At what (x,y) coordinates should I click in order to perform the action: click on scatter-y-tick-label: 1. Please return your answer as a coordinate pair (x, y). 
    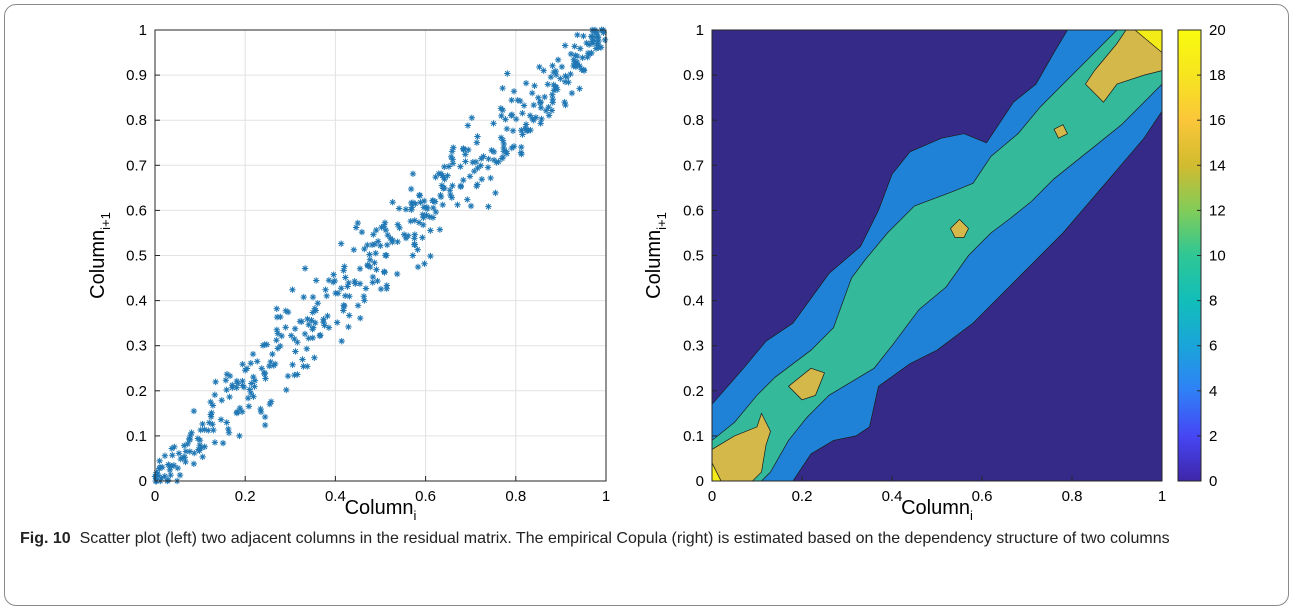
    Looking at the image, I should click on (143, 30).